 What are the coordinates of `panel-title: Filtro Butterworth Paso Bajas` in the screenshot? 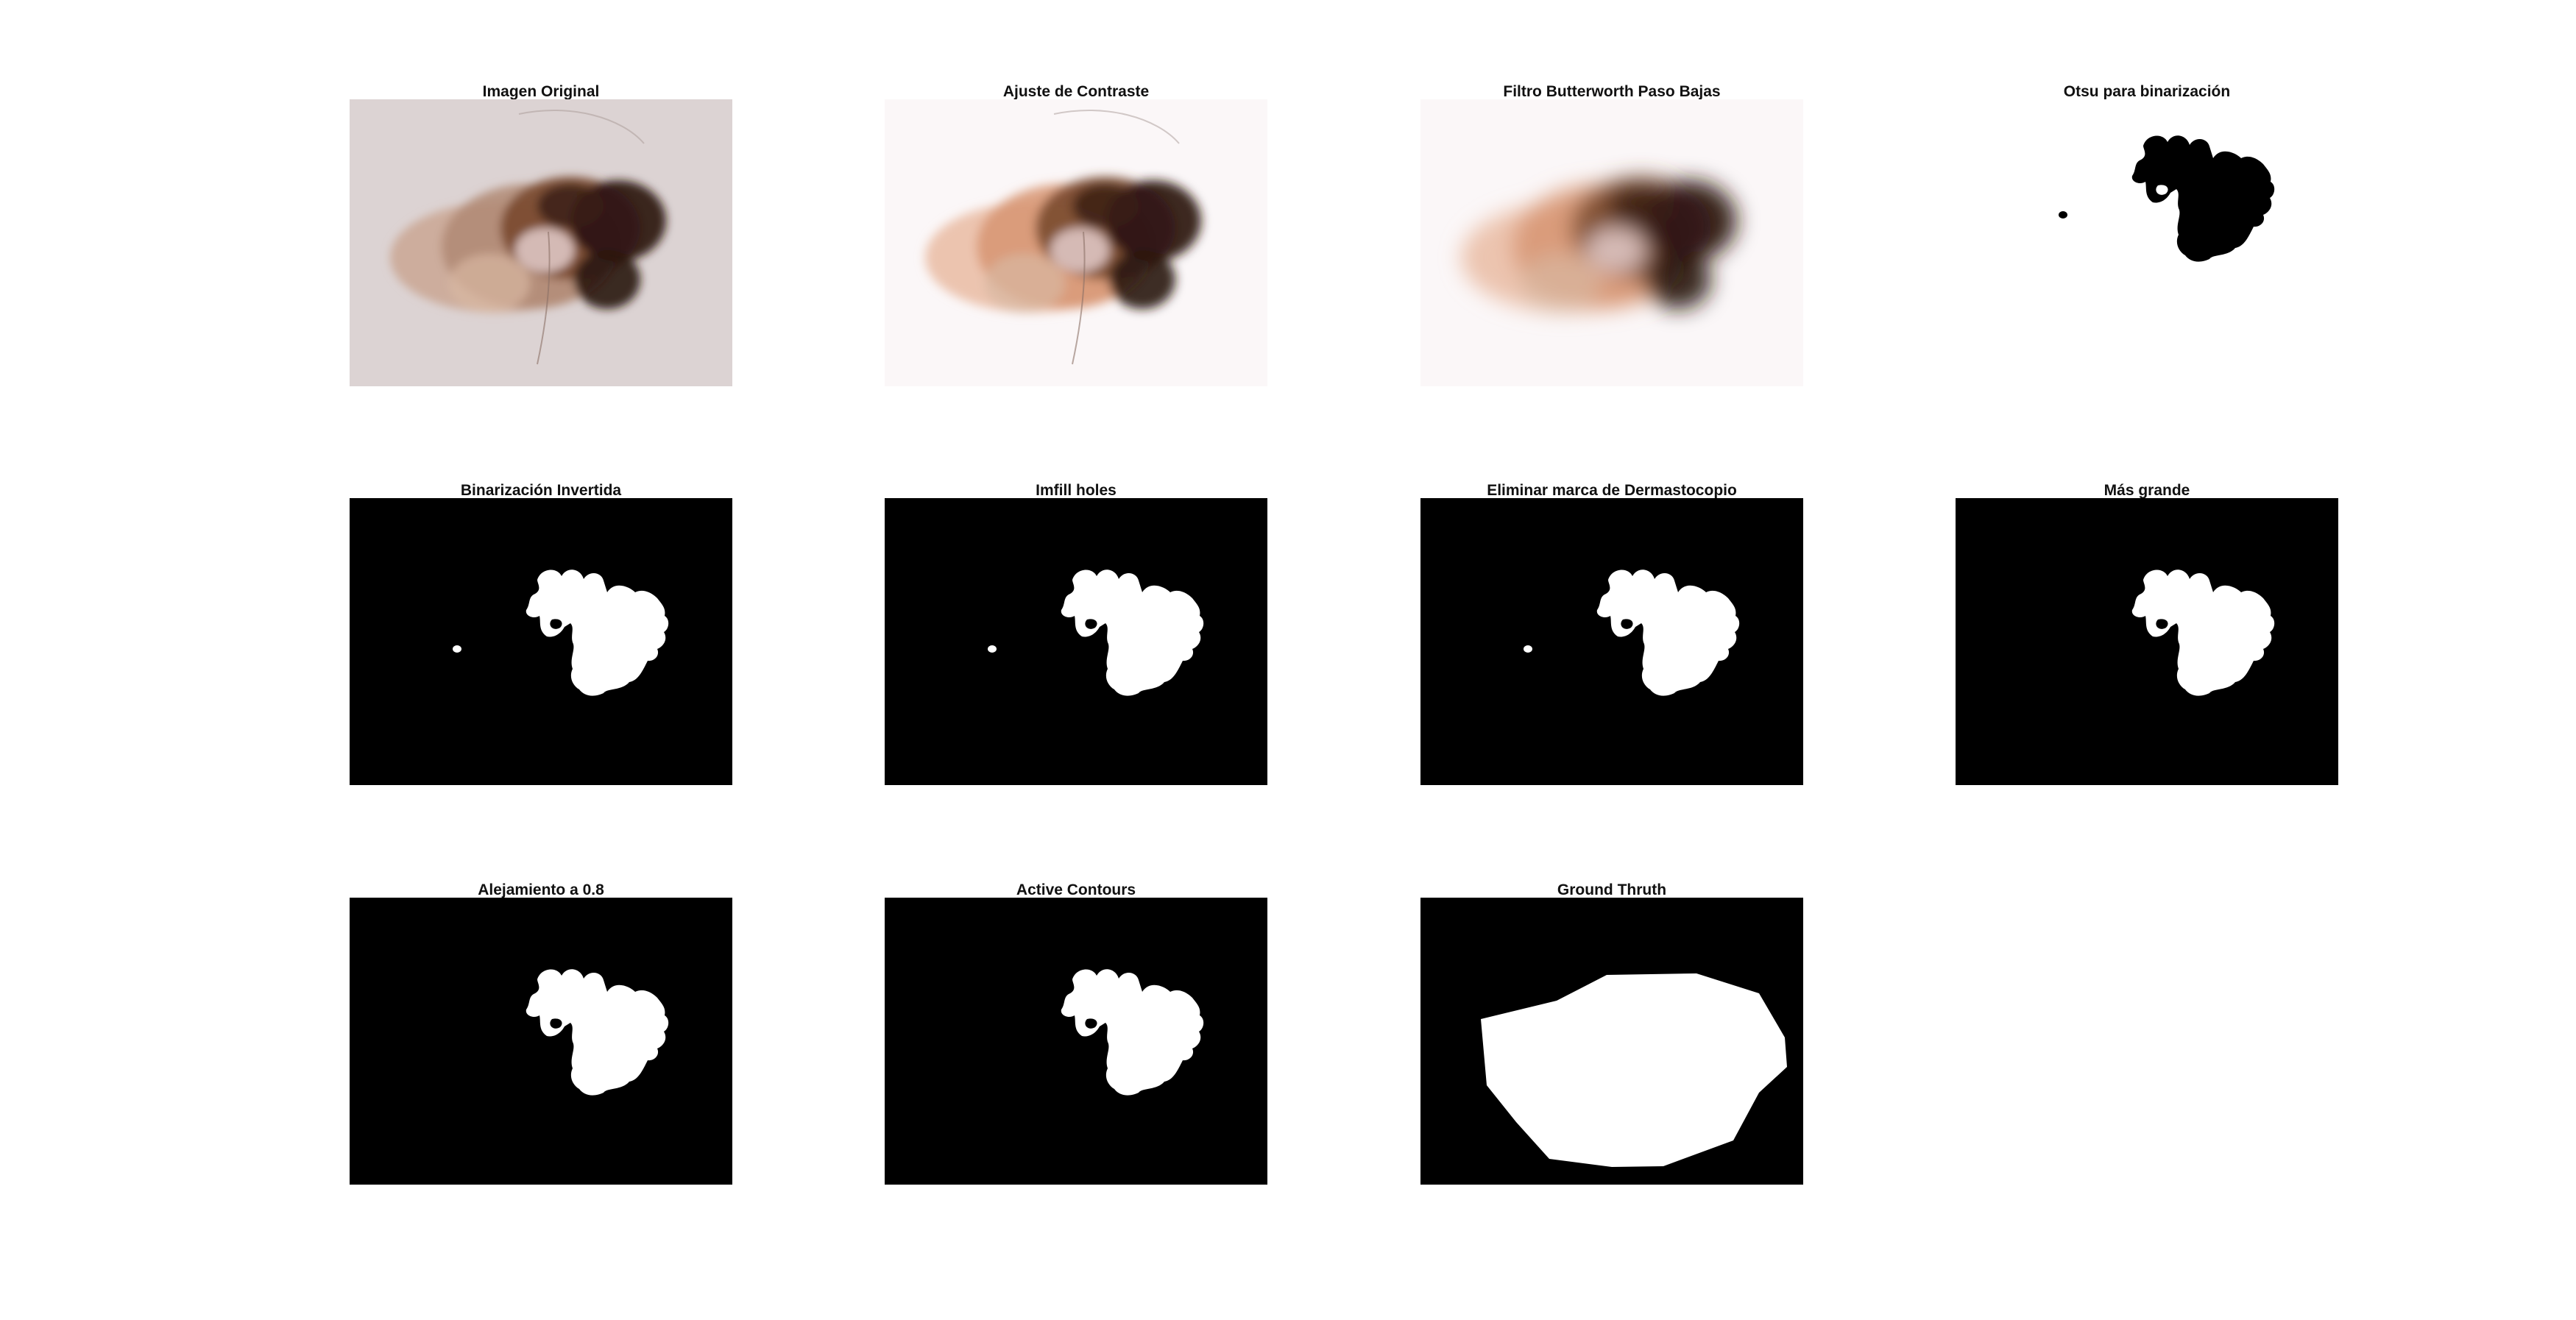 It's located at (1612, 91).